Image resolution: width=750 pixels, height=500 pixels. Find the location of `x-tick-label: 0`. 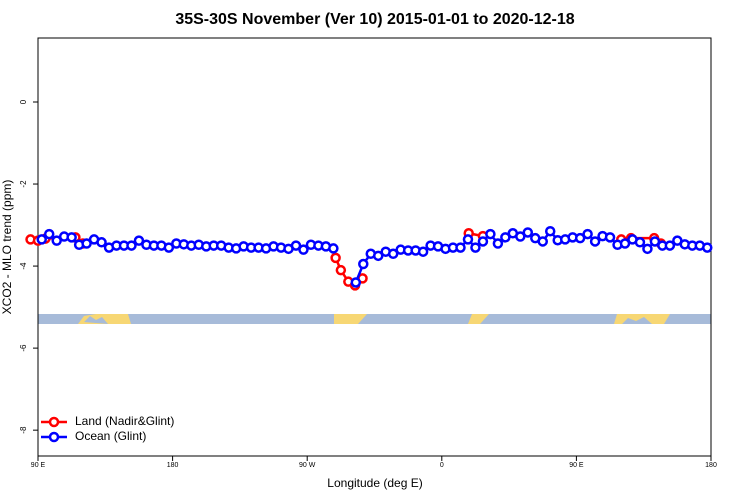

x-tick-label: 0 is located at coordinates (442, 465).